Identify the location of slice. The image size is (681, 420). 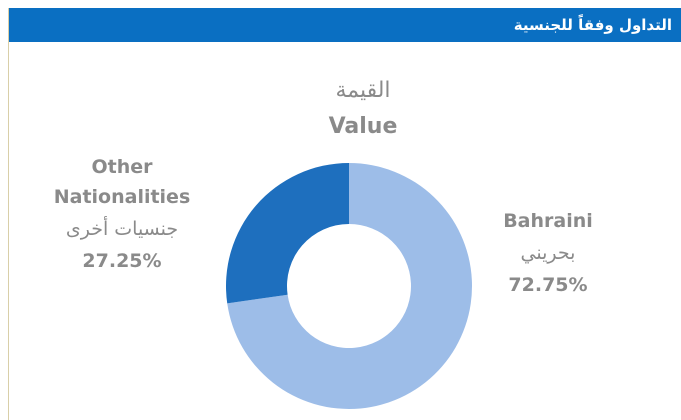
(287, 233).